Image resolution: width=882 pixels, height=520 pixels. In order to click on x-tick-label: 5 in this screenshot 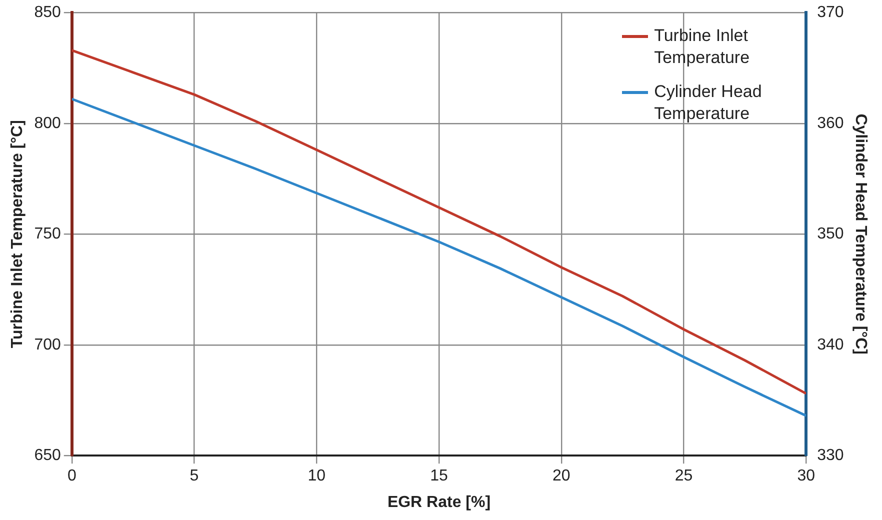, I will do `click(194, 476)`.